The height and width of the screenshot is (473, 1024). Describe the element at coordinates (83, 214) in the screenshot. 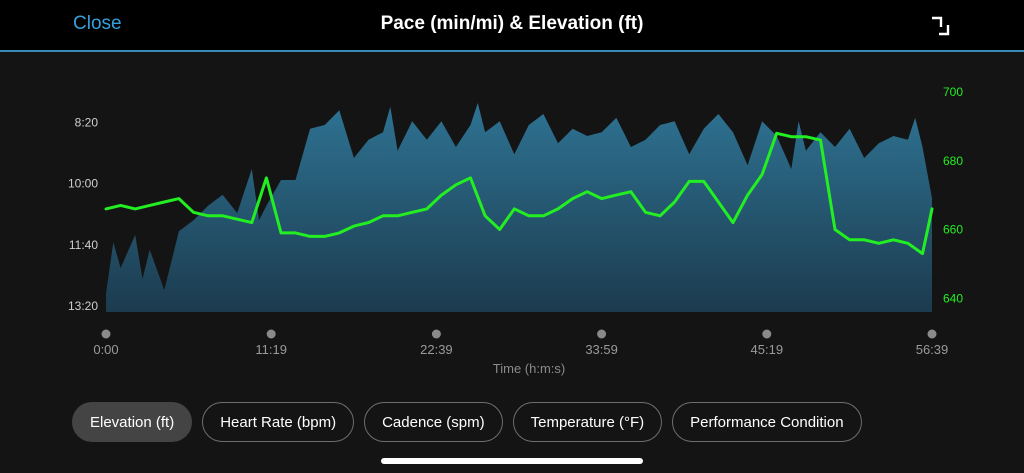

I see `pace-axis: 8:20 10:00 11:40 13:20` at that location.